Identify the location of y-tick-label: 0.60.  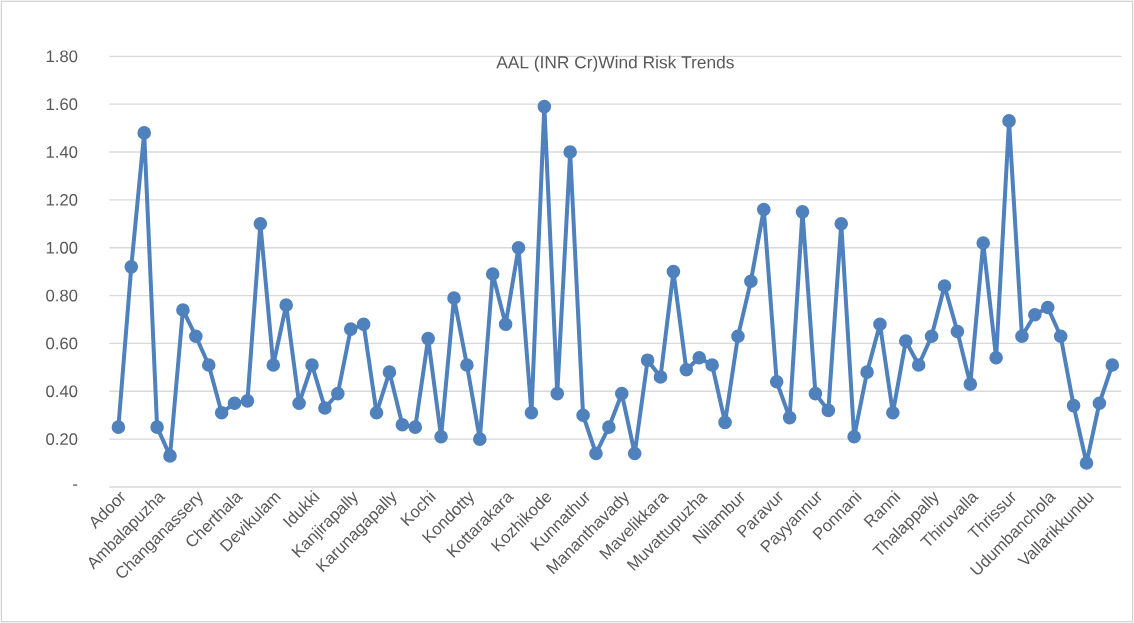
(62, 343).